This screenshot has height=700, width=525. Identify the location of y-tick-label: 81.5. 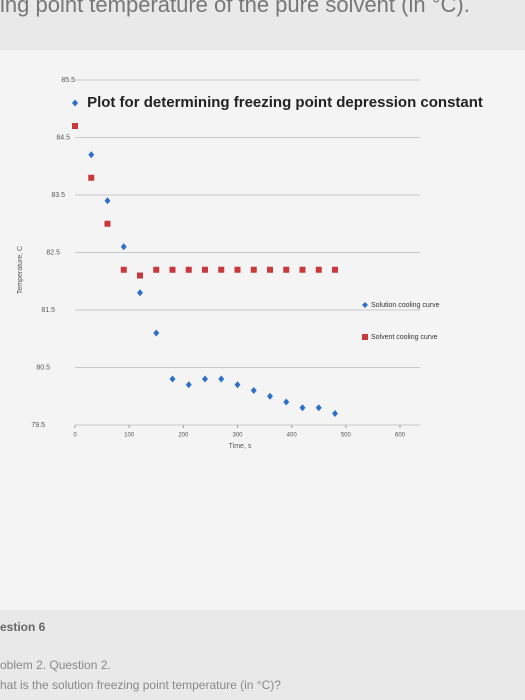
(48, 310).